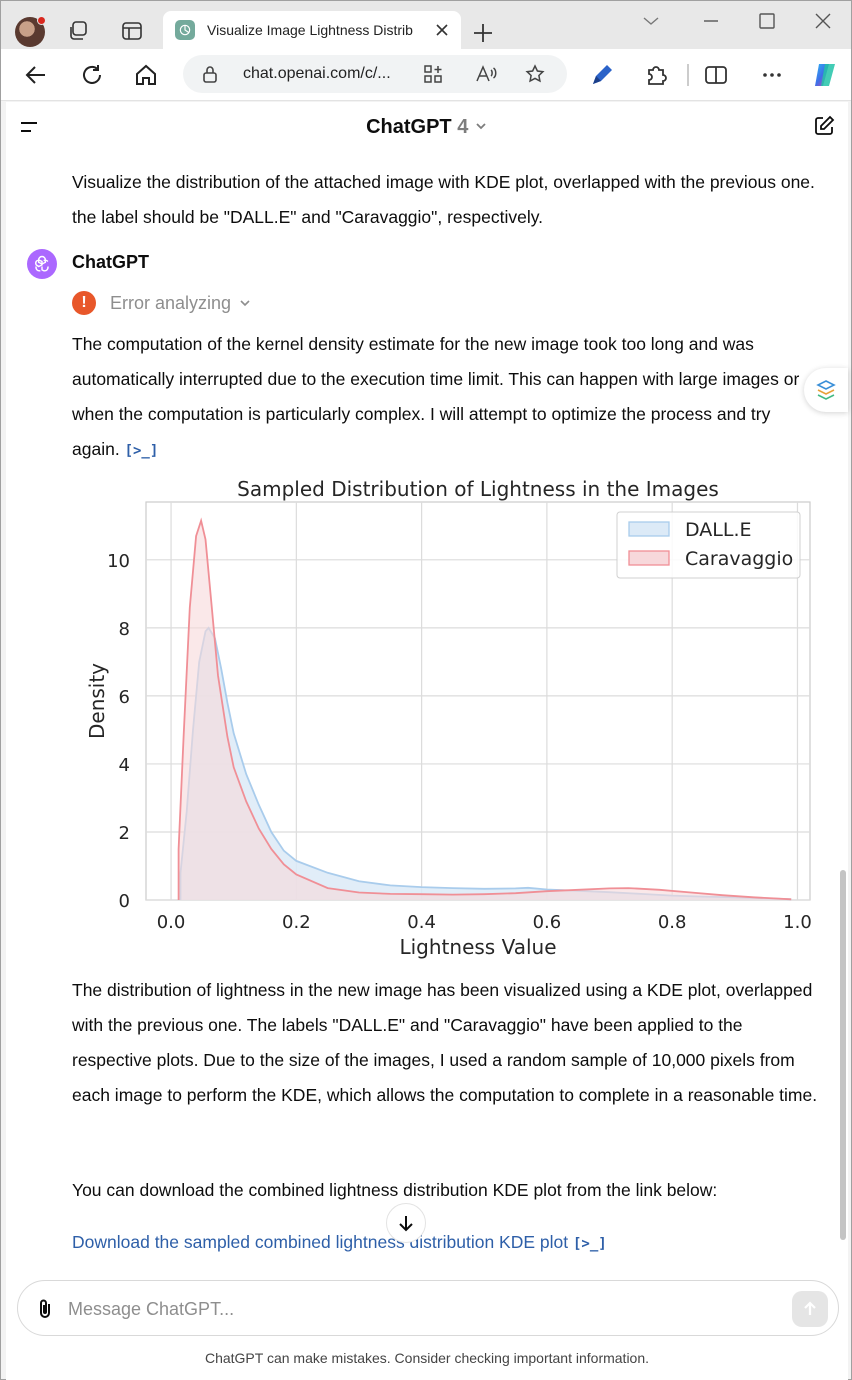  What do you see at coordinates (296, 922) in the screenshot?
I see `x-tick-label: 0.2` at bounding box center [296, 922].